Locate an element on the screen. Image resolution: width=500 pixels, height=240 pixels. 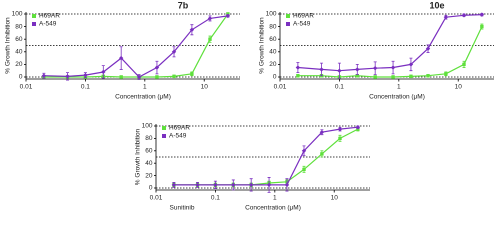
chart-title: 7b is located at coordinates (183, 5).